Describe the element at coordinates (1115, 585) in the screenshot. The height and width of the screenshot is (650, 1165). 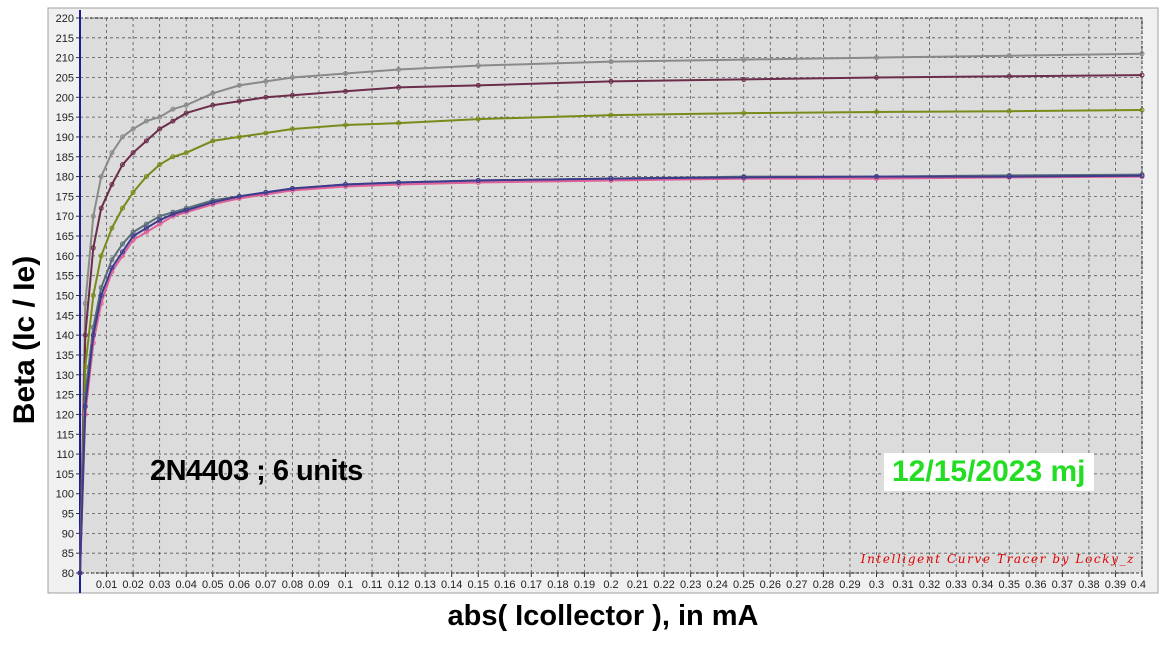
I see `x-tick-label: 0.39` at that location.